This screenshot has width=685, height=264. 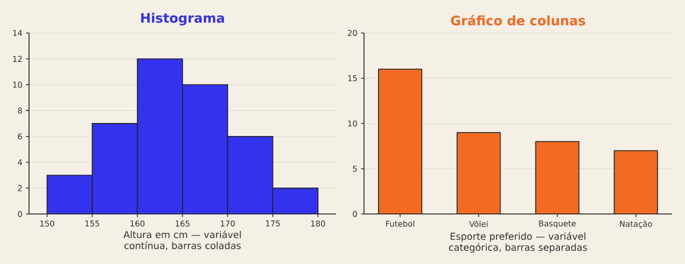 I want to click on x-axis-title: Altura em cm — variável contínua, barras coladas, so click(x=182, y=240).